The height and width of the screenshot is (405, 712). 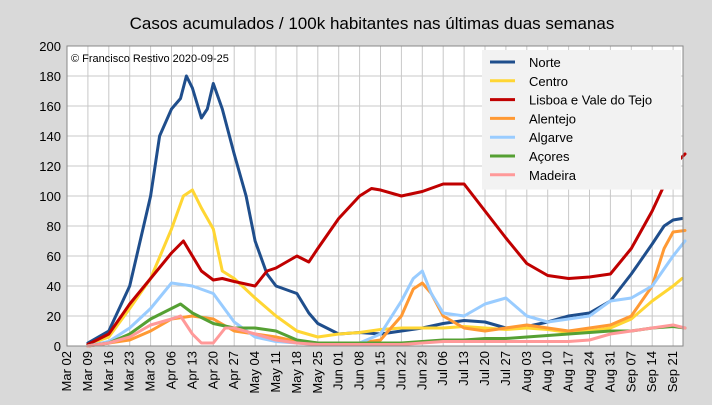 What do you see at coordinates (553, 175) in the screenshot?
I see `legend-label: Madeira` at bounding box center [553, 175].